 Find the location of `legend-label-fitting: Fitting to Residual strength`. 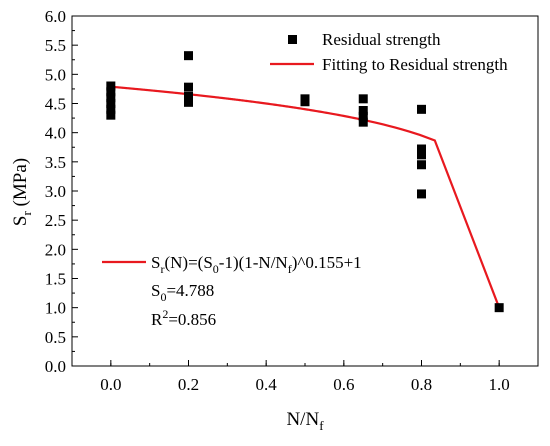

legend-label-fitting: Fitting to Residual strength is located at coordinates (415, 64).